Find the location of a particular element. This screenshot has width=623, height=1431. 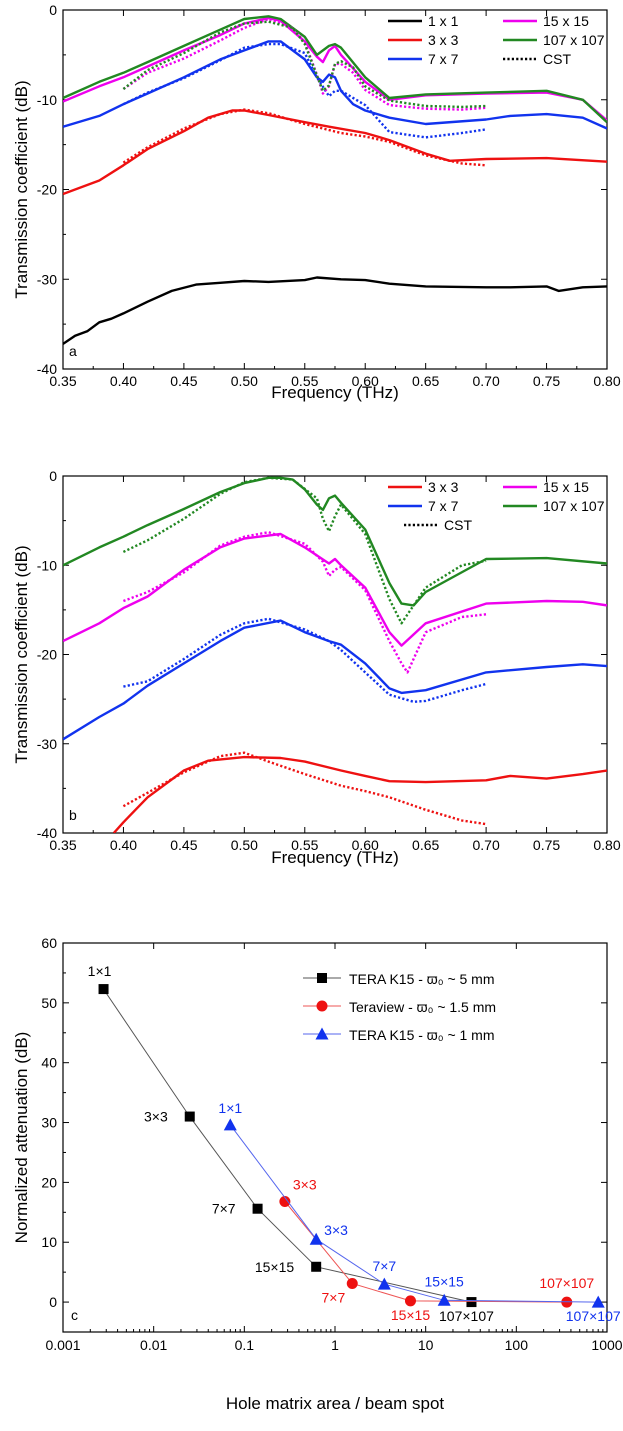

y-tick-label: 30 is located at coordinates (49, 1123).